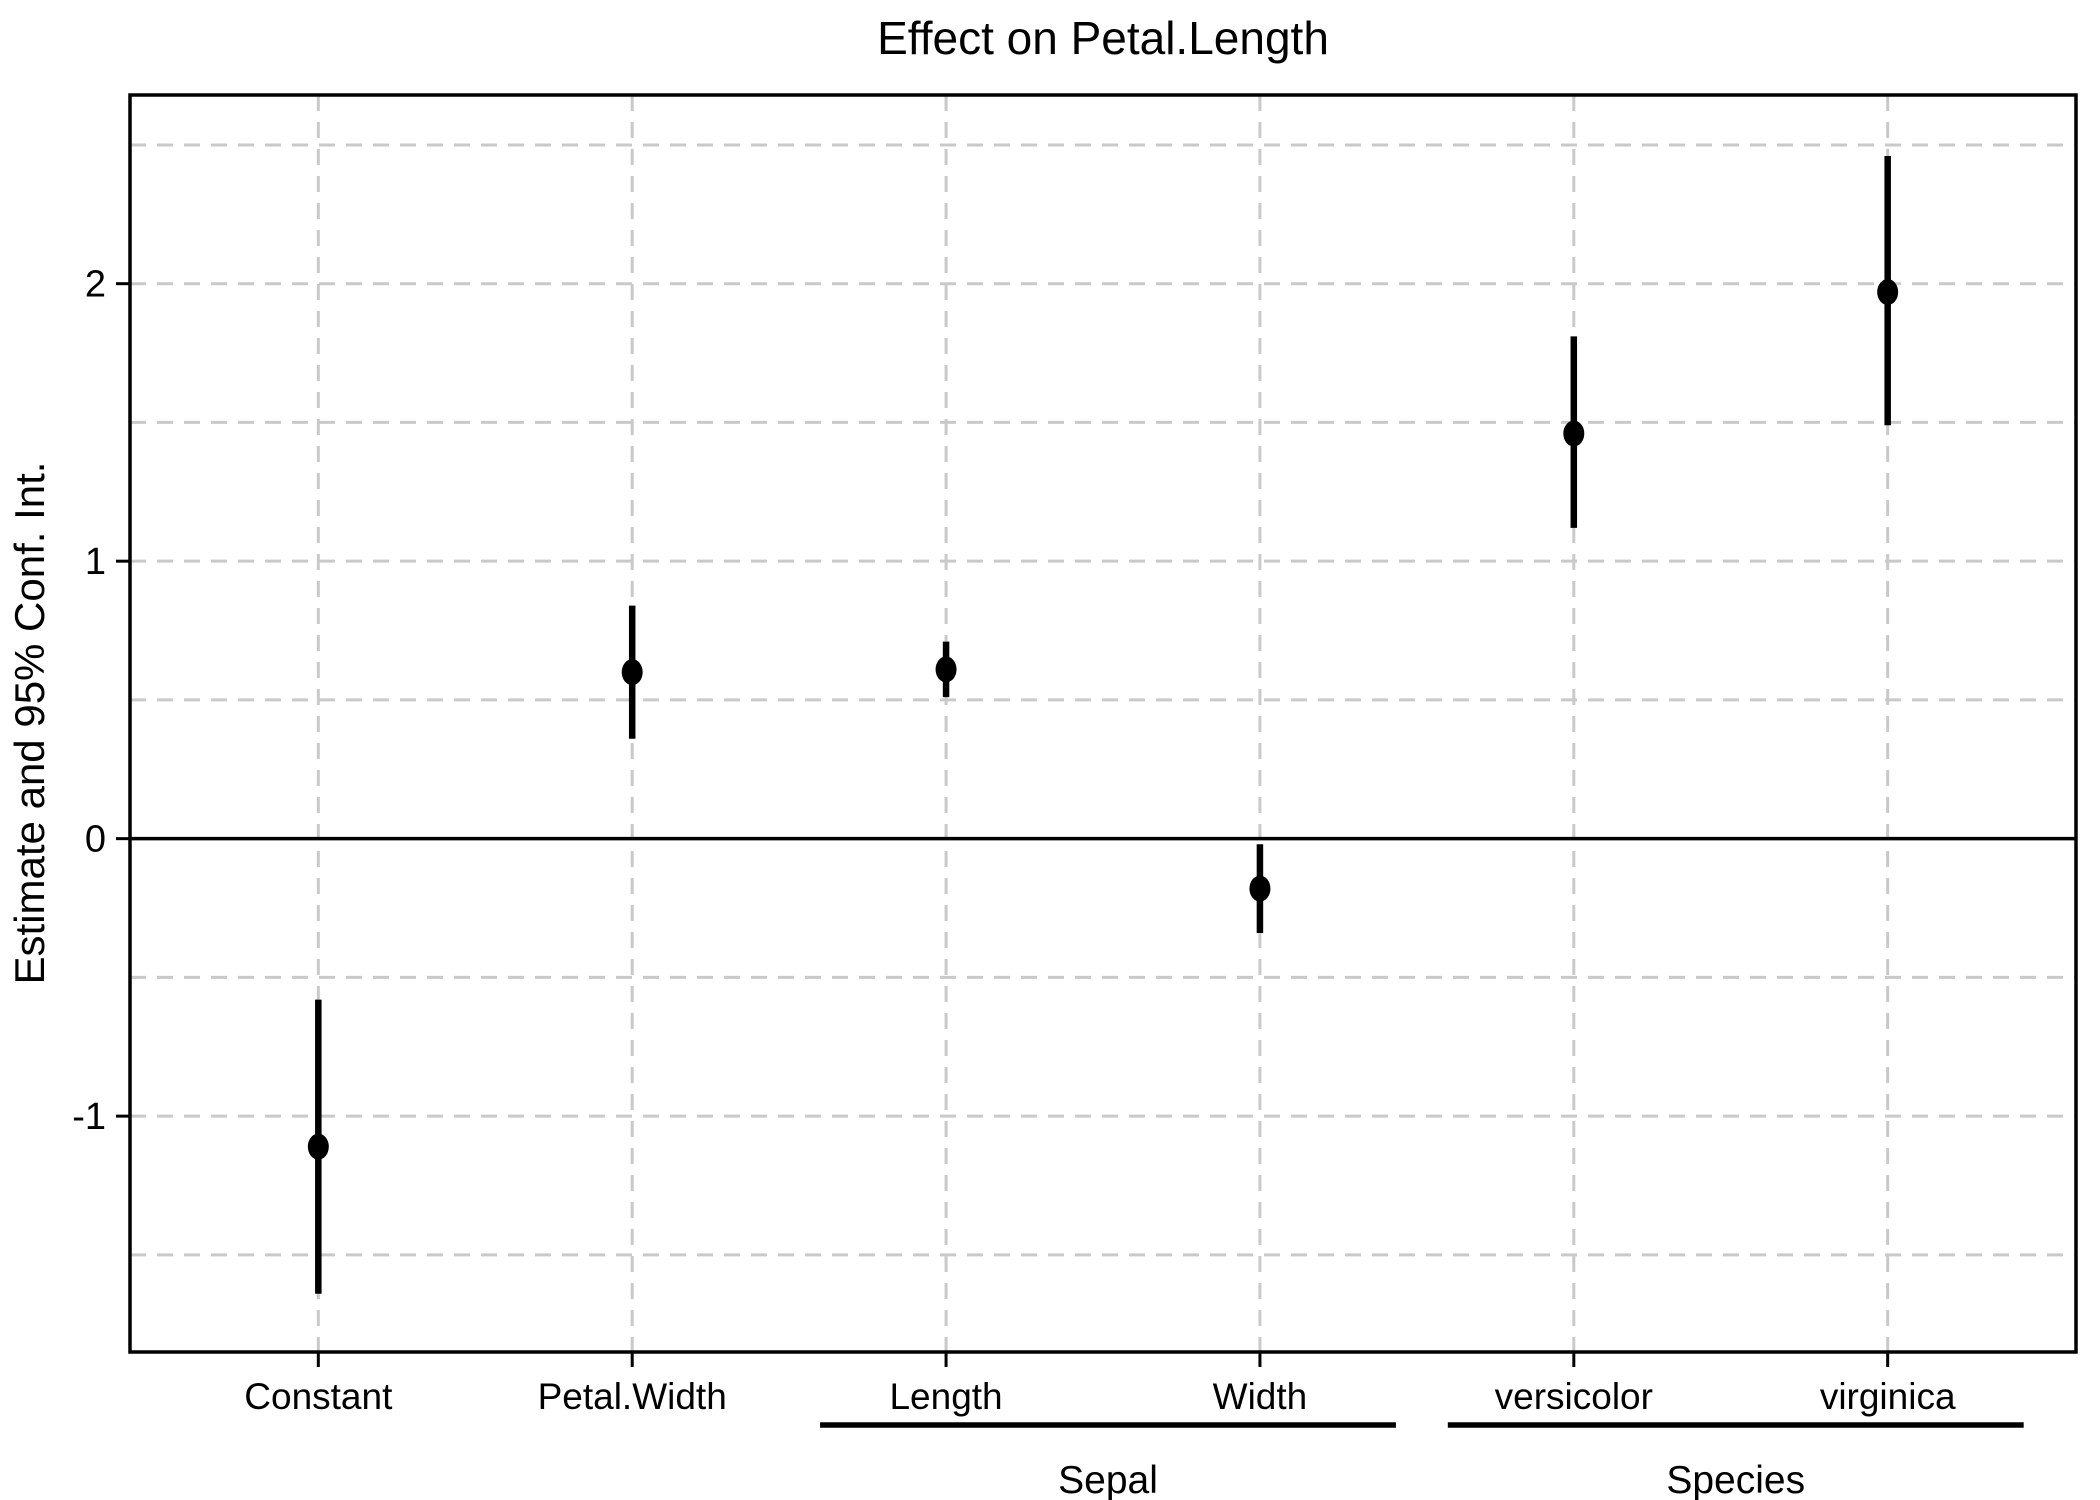 Image resolution: width=2100 pixels, height=1500 pixels. What do you see at coordinates (318, 1396) in the screenshot?
I see `x-tick-label-Constant: Constant` at bounding box center [318, 1396].